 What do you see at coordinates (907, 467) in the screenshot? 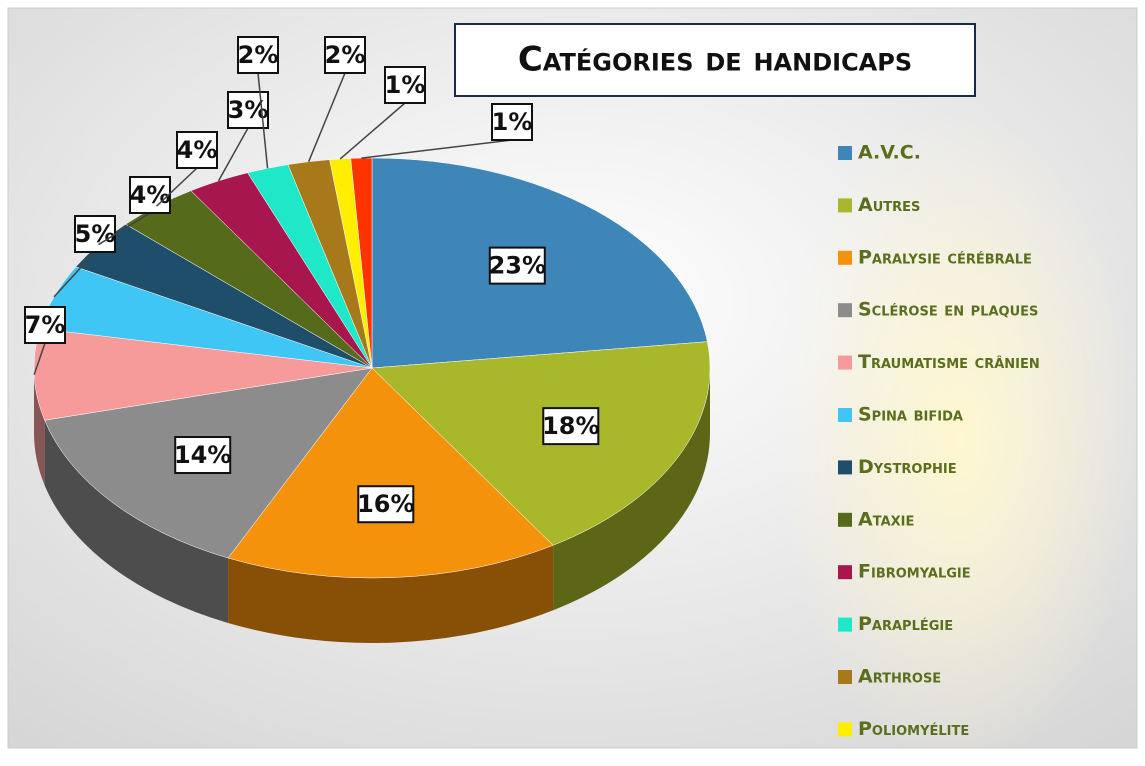
I see `legend-label: Dystrophie` at bounding box center [907, 467].